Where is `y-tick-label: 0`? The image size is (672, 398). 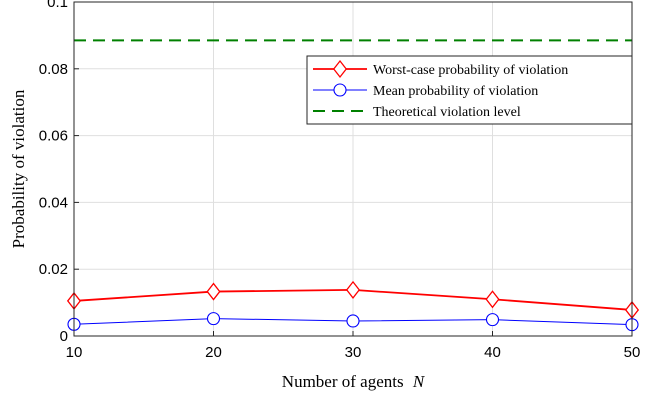 y-tick-label: 0 is located at coordinates (64, 336).